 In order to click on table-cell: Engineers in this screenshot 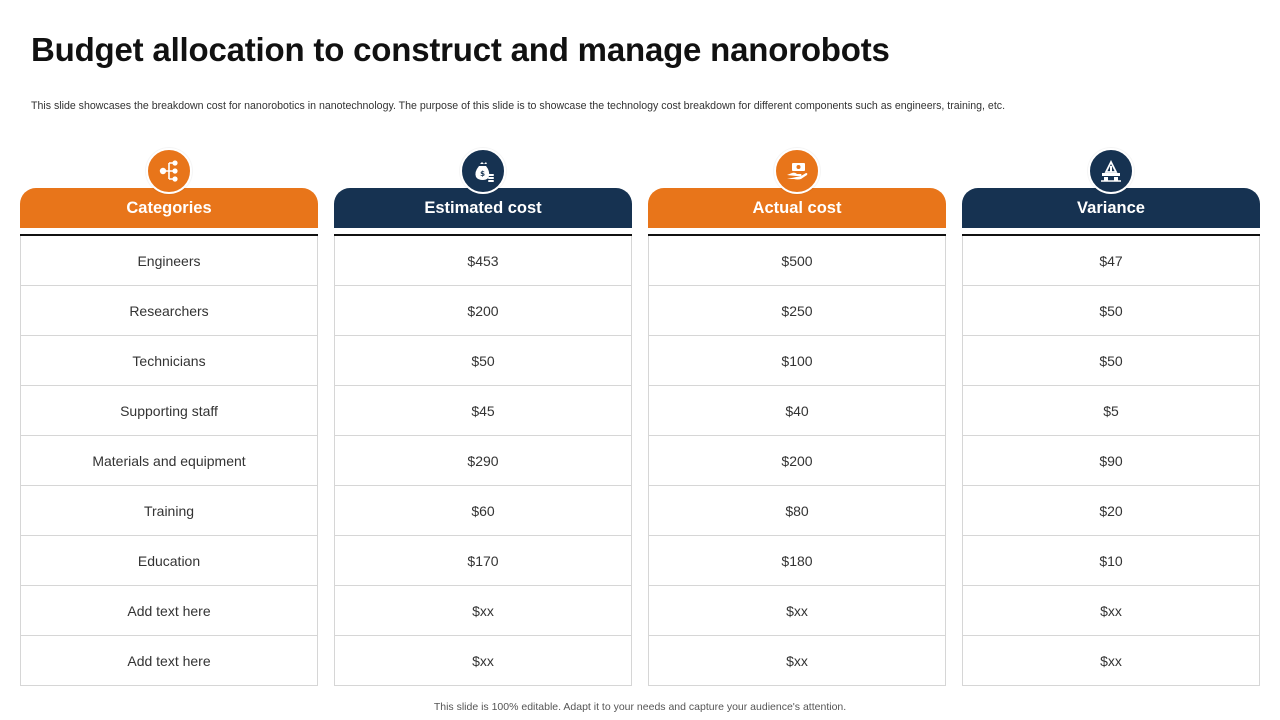, I will do `click(169, 261)`.